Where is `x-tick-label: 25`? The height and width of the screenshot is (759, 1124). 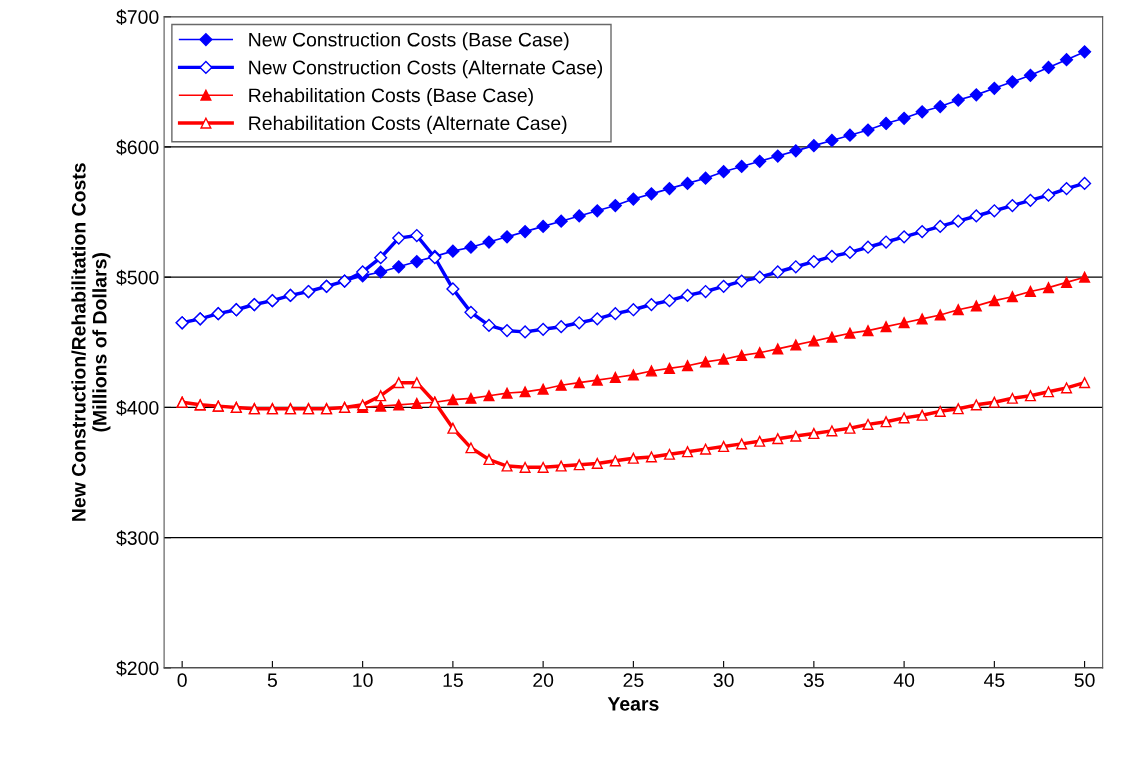
x-tick-label: 25 is located at coordinates (633, 680).